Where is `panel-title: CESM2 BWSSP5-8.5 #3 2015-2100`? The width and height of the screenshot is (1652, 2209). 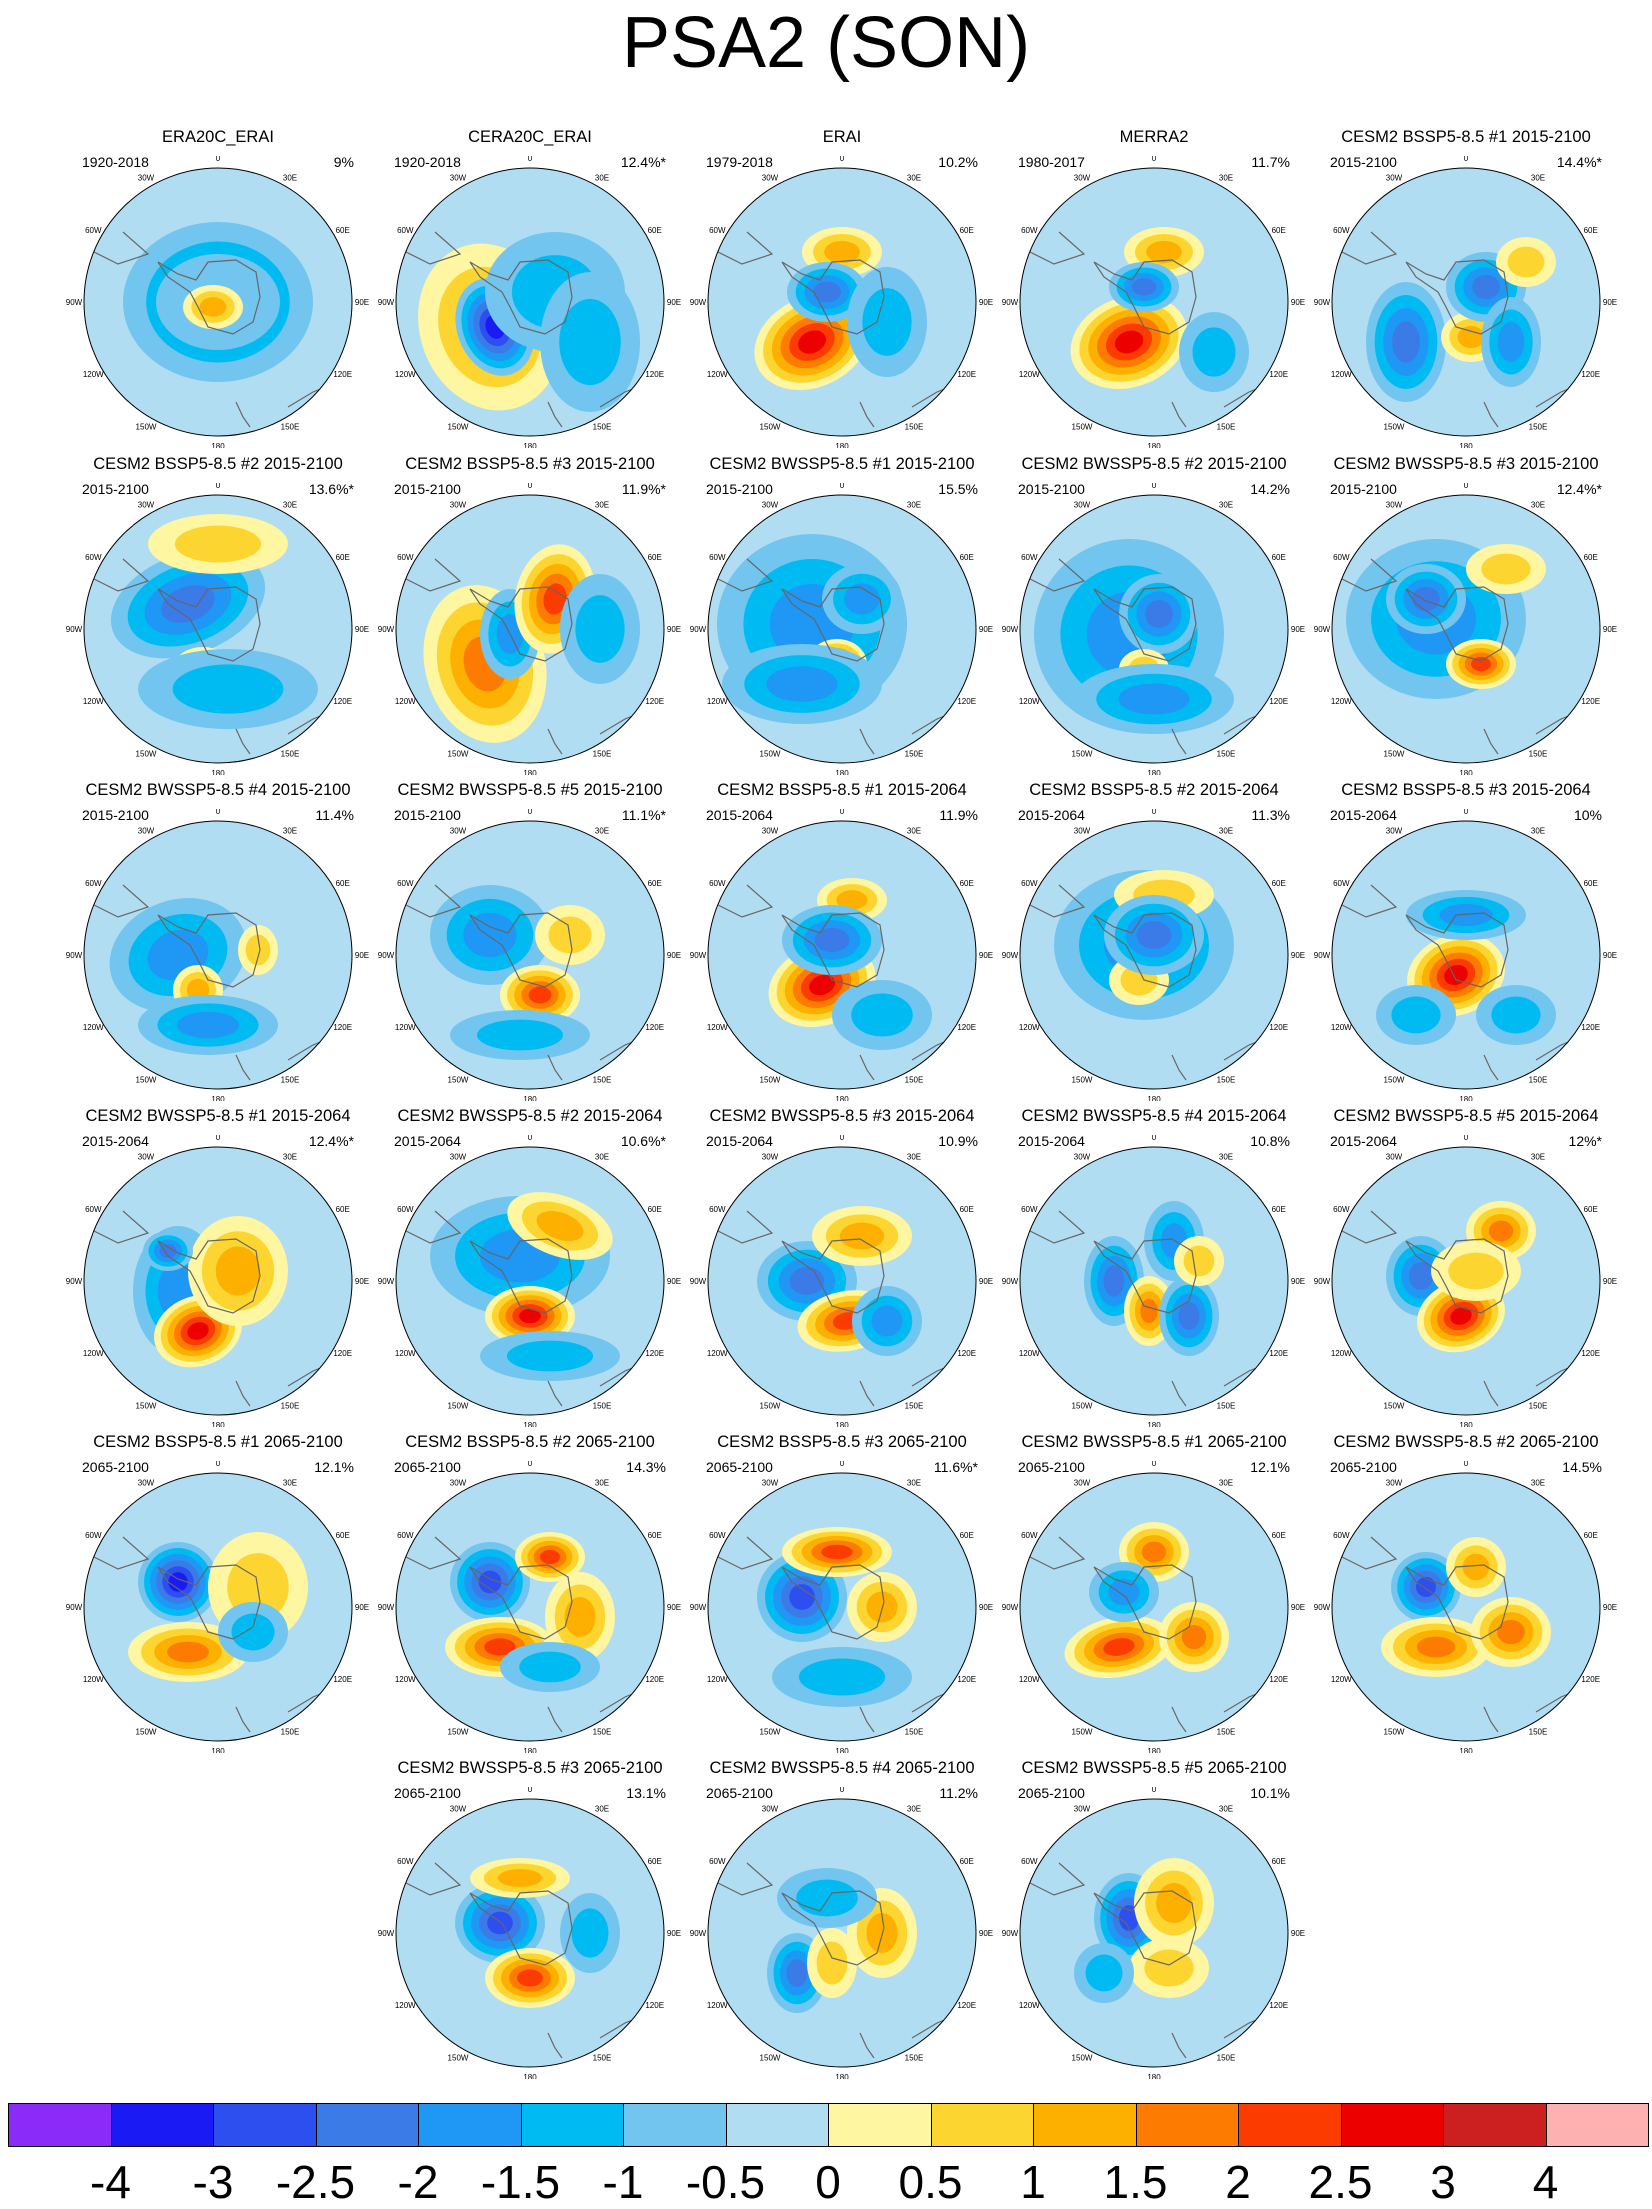 panel-title: CESM2 BWSSP5-8.5 #3 2015-2100 is located at coordinates (1466, 464).